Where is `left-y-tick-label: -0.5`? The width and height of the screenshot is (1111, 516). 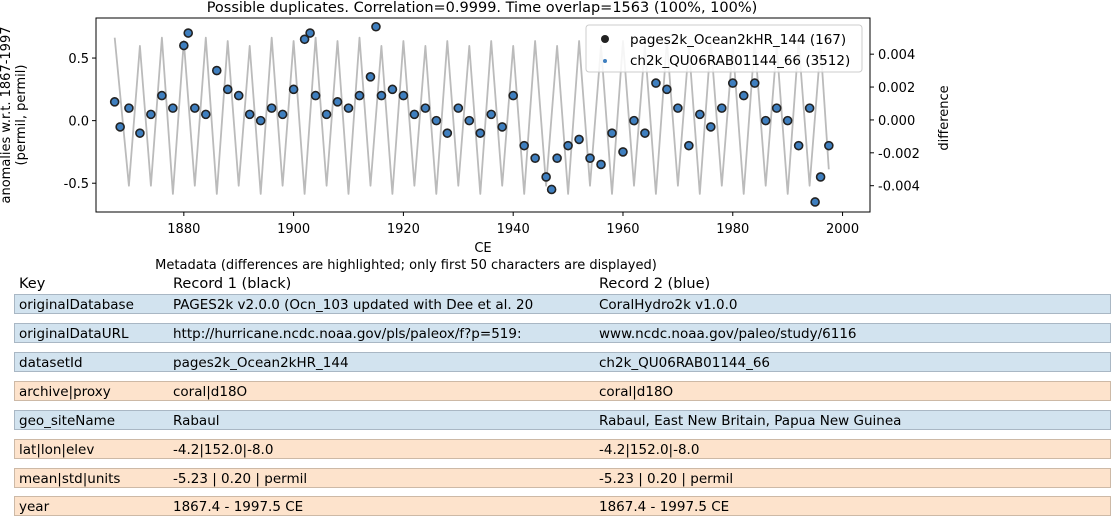 left-y-tick-label: -0.5 is located at coordinates (76, 184).